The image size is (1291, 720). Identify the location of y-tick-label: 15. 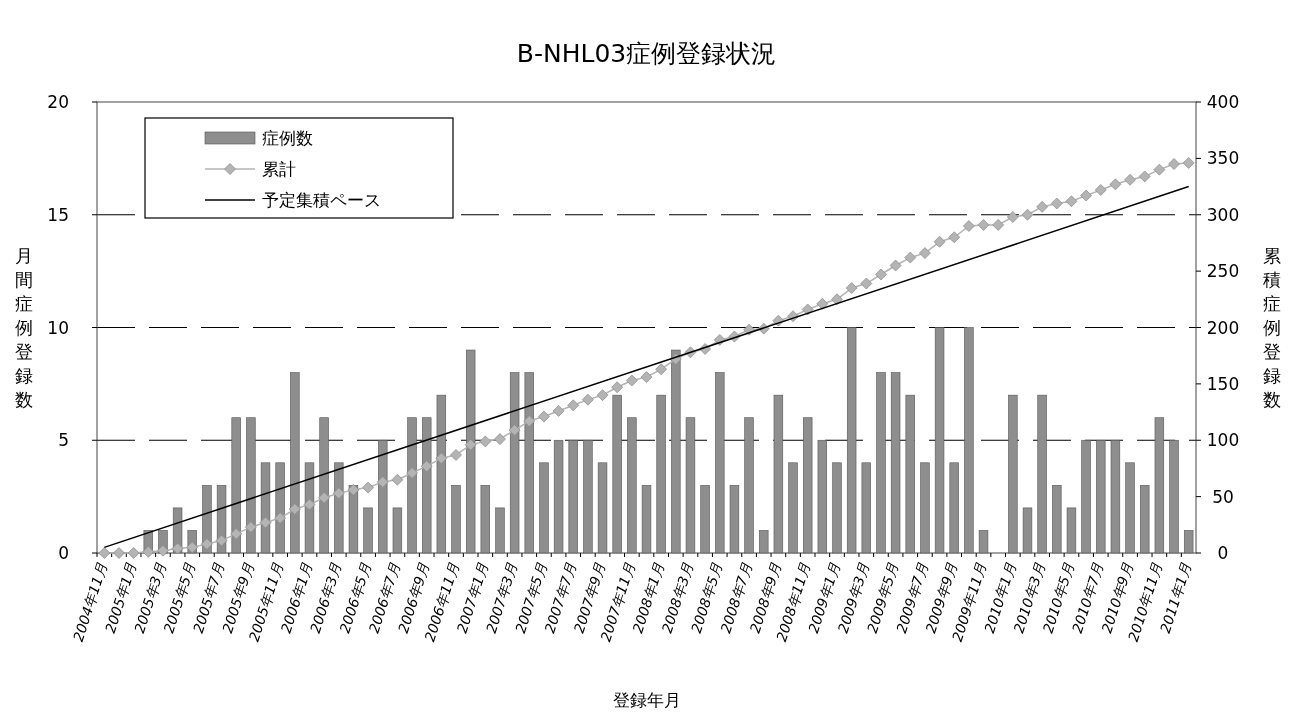
(58, 214).